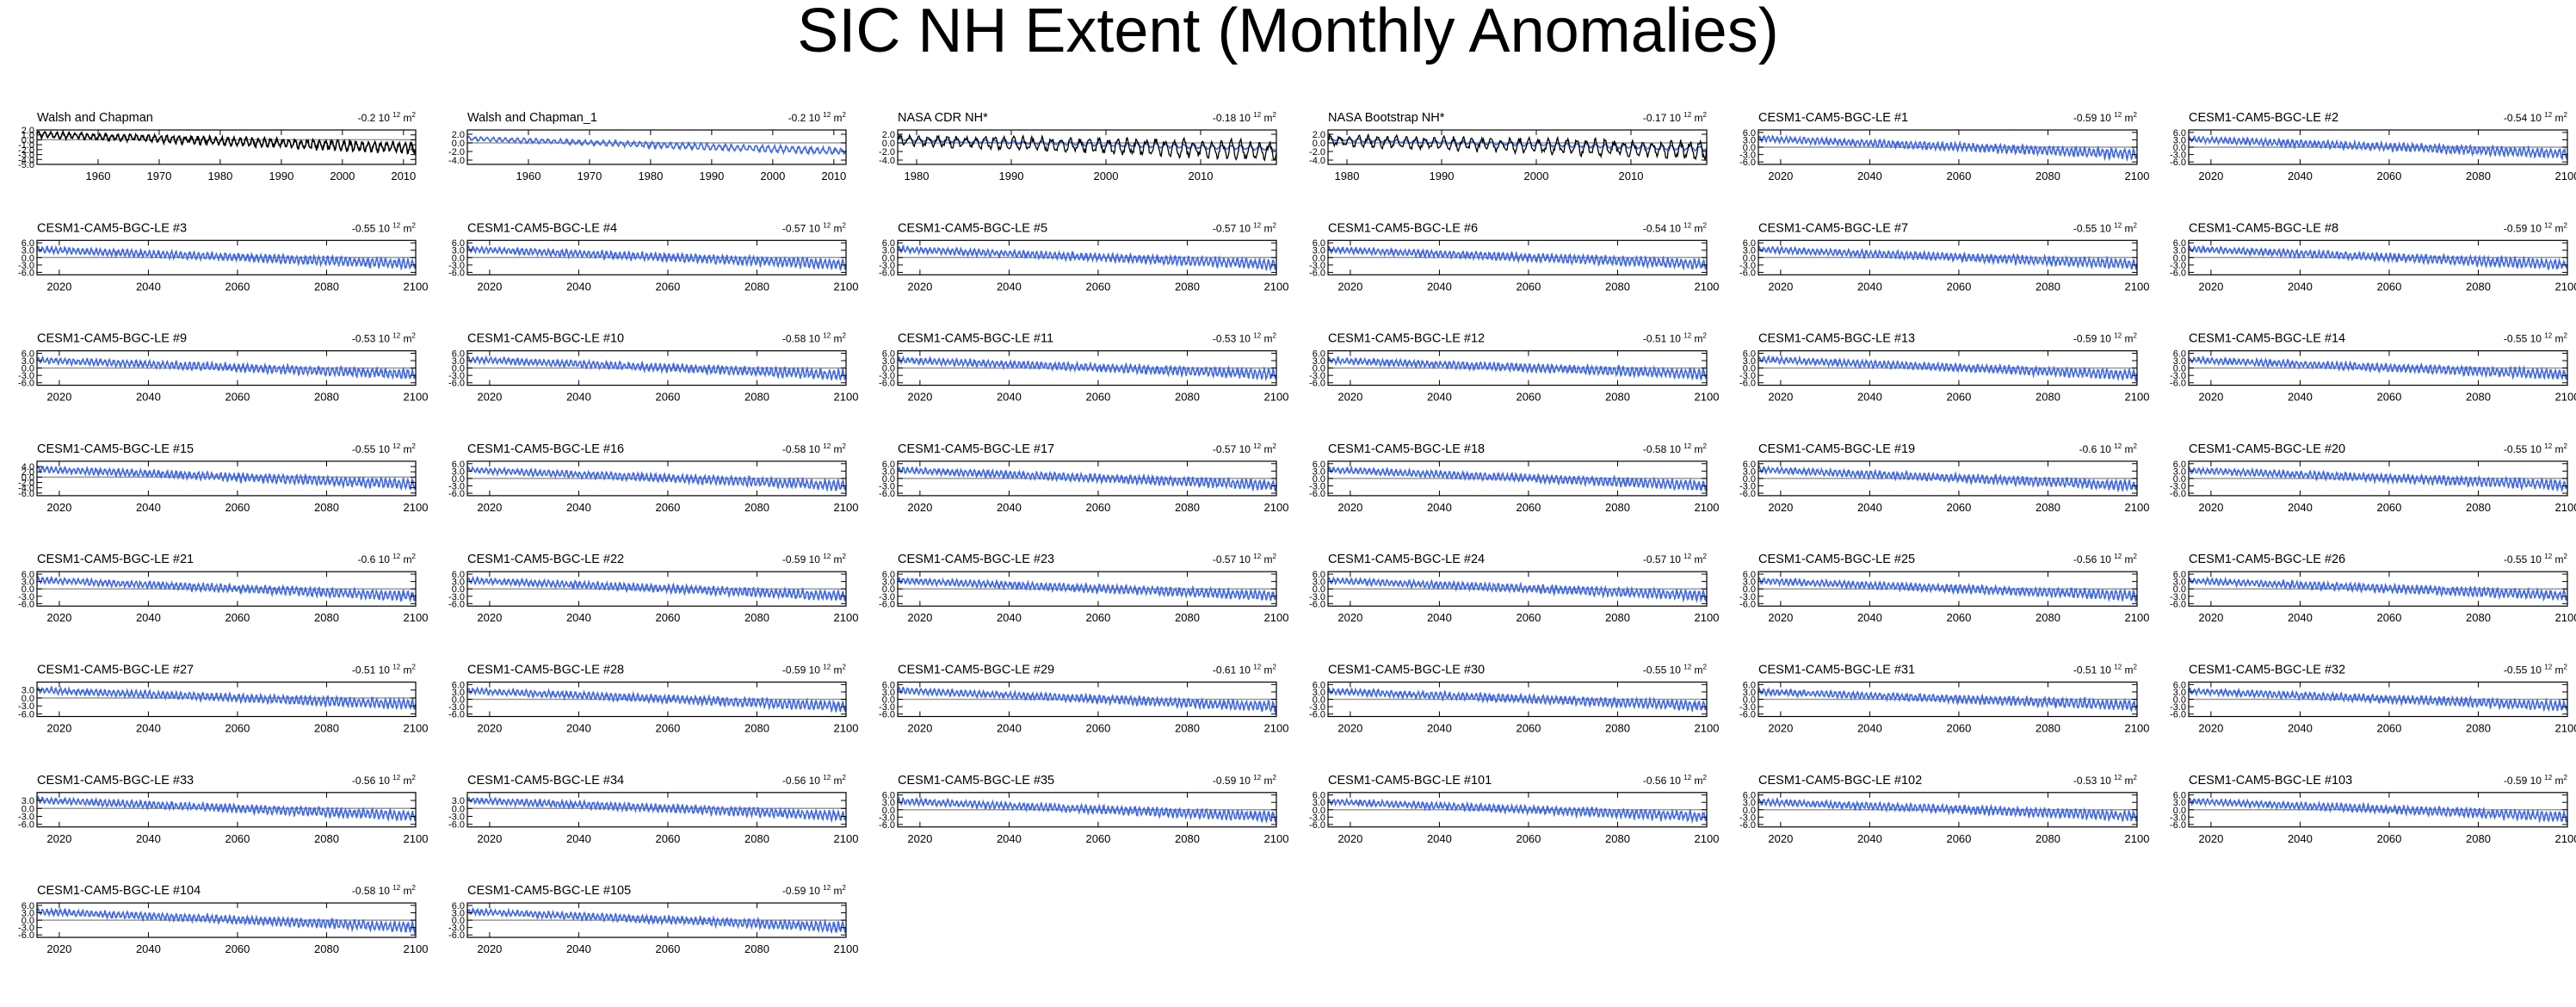 The width and height of the screenshot is (2576, 1007). I want to click on panel-title: CESM1-CAM5-BGC-LE #35, so click(976, 781).